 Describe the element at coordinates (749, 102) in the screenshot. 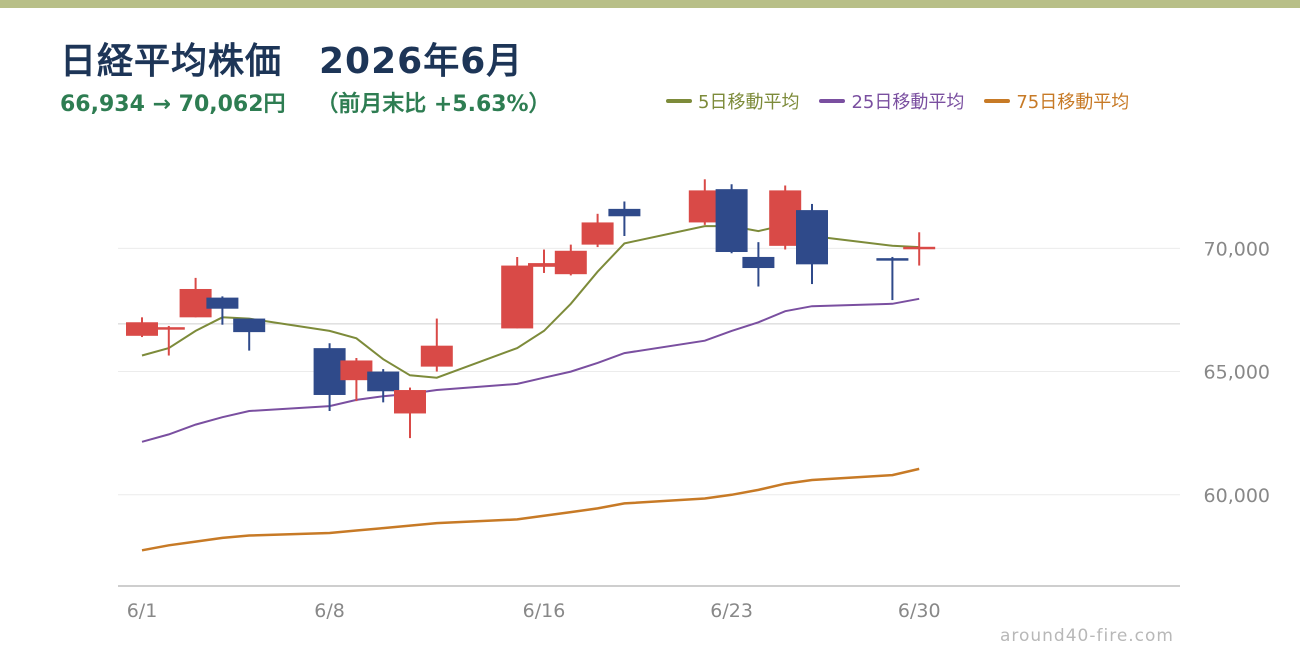

I see `legend-label-ma5: 5日移動平均` at that location.